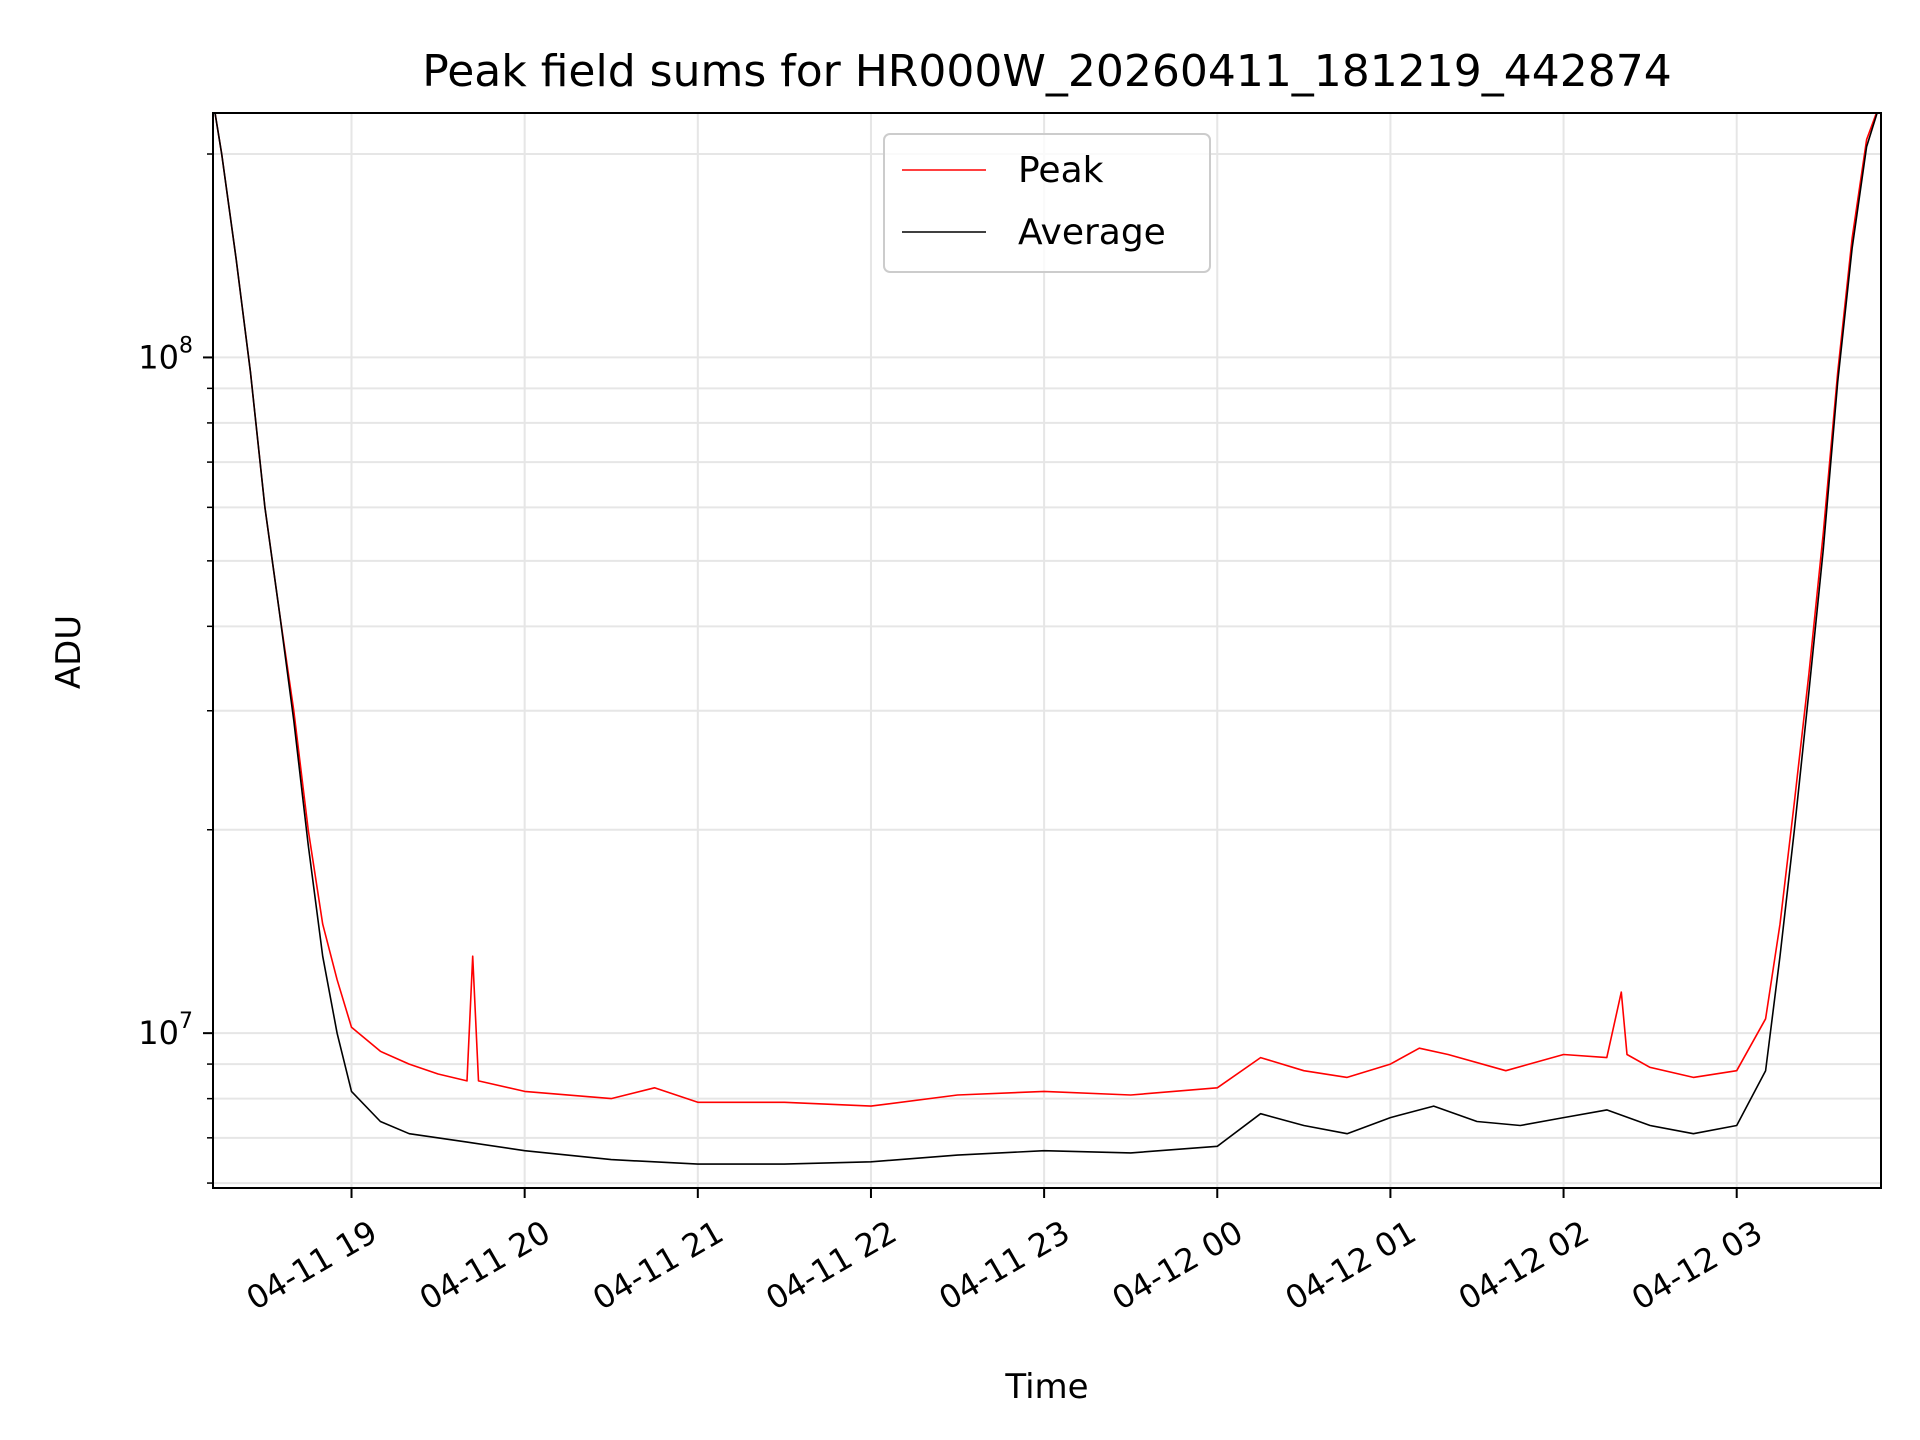 This screenshot has height=1440, width=1920. Describe the element at coordinates (312, 1265) in the screenshot. I see `x-tick-label: 04-11 19` at that location.